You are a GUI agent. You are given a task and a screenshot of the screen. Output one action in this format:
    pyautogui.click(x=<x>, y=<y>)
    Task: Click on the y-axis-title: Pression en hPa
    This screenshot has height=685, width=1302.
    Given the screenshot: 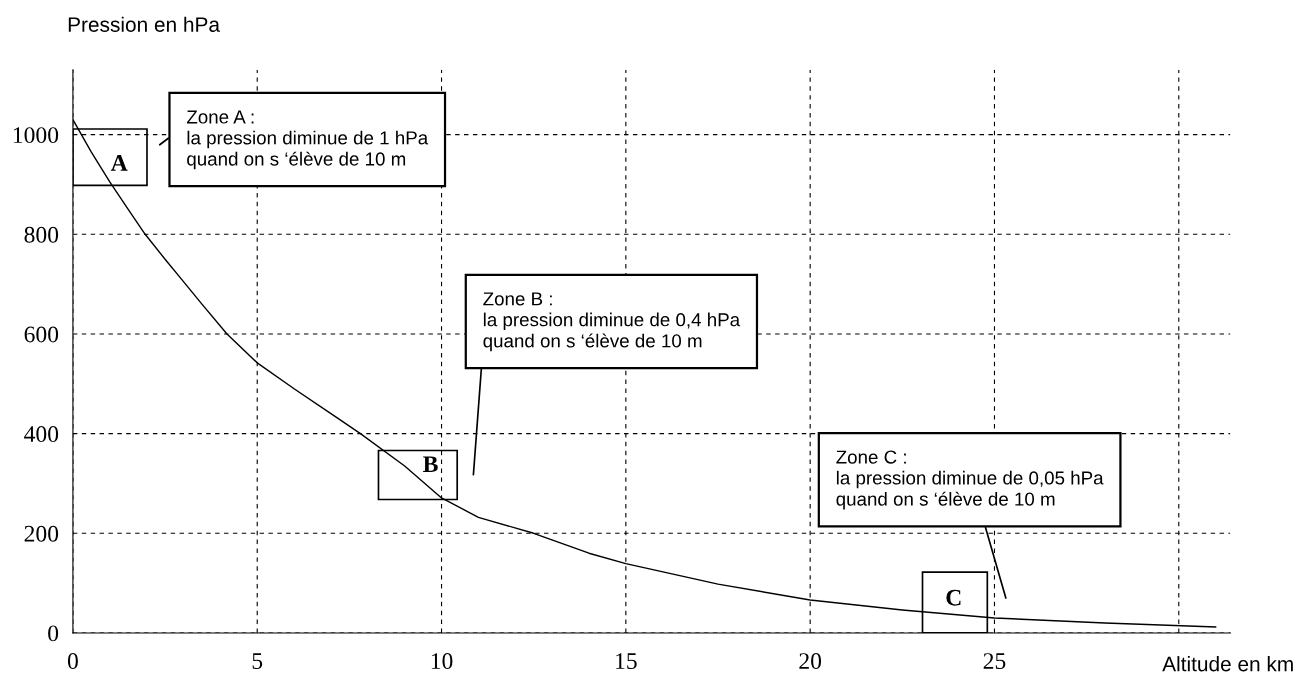 What is the action you would take?
    pyautogui.click(x=144, y=24)
    